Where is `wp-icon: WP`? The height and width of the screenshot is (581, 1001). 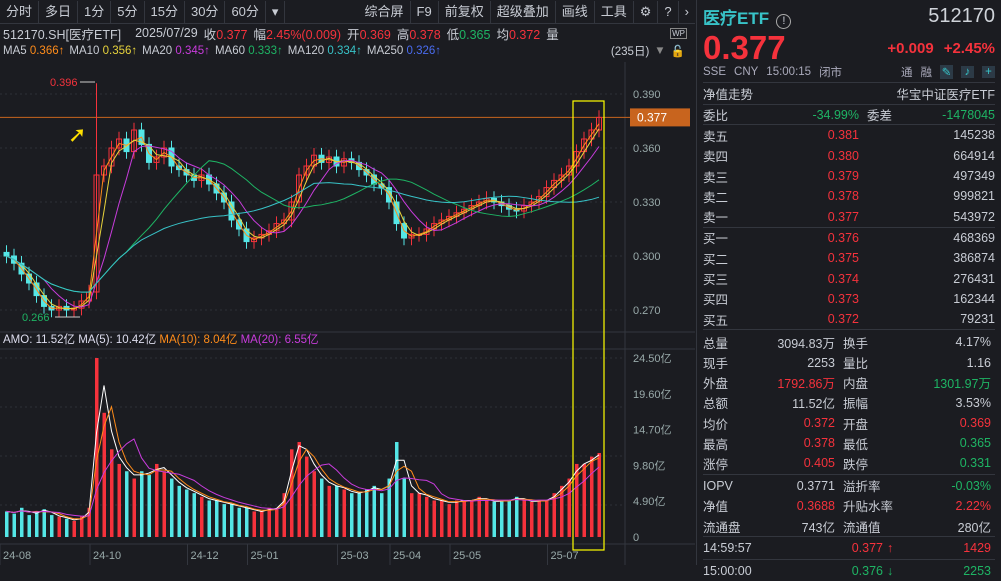
wp-icon: WP is located at coordinates (678, 33).